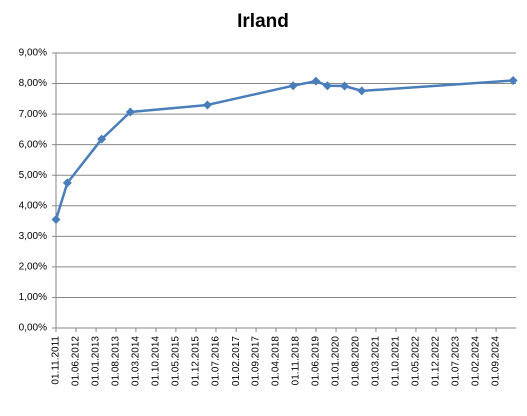 This screenshot has height=416, width=527. I want to click on x-tick-label: 01.03.2021, so click(376, 361).